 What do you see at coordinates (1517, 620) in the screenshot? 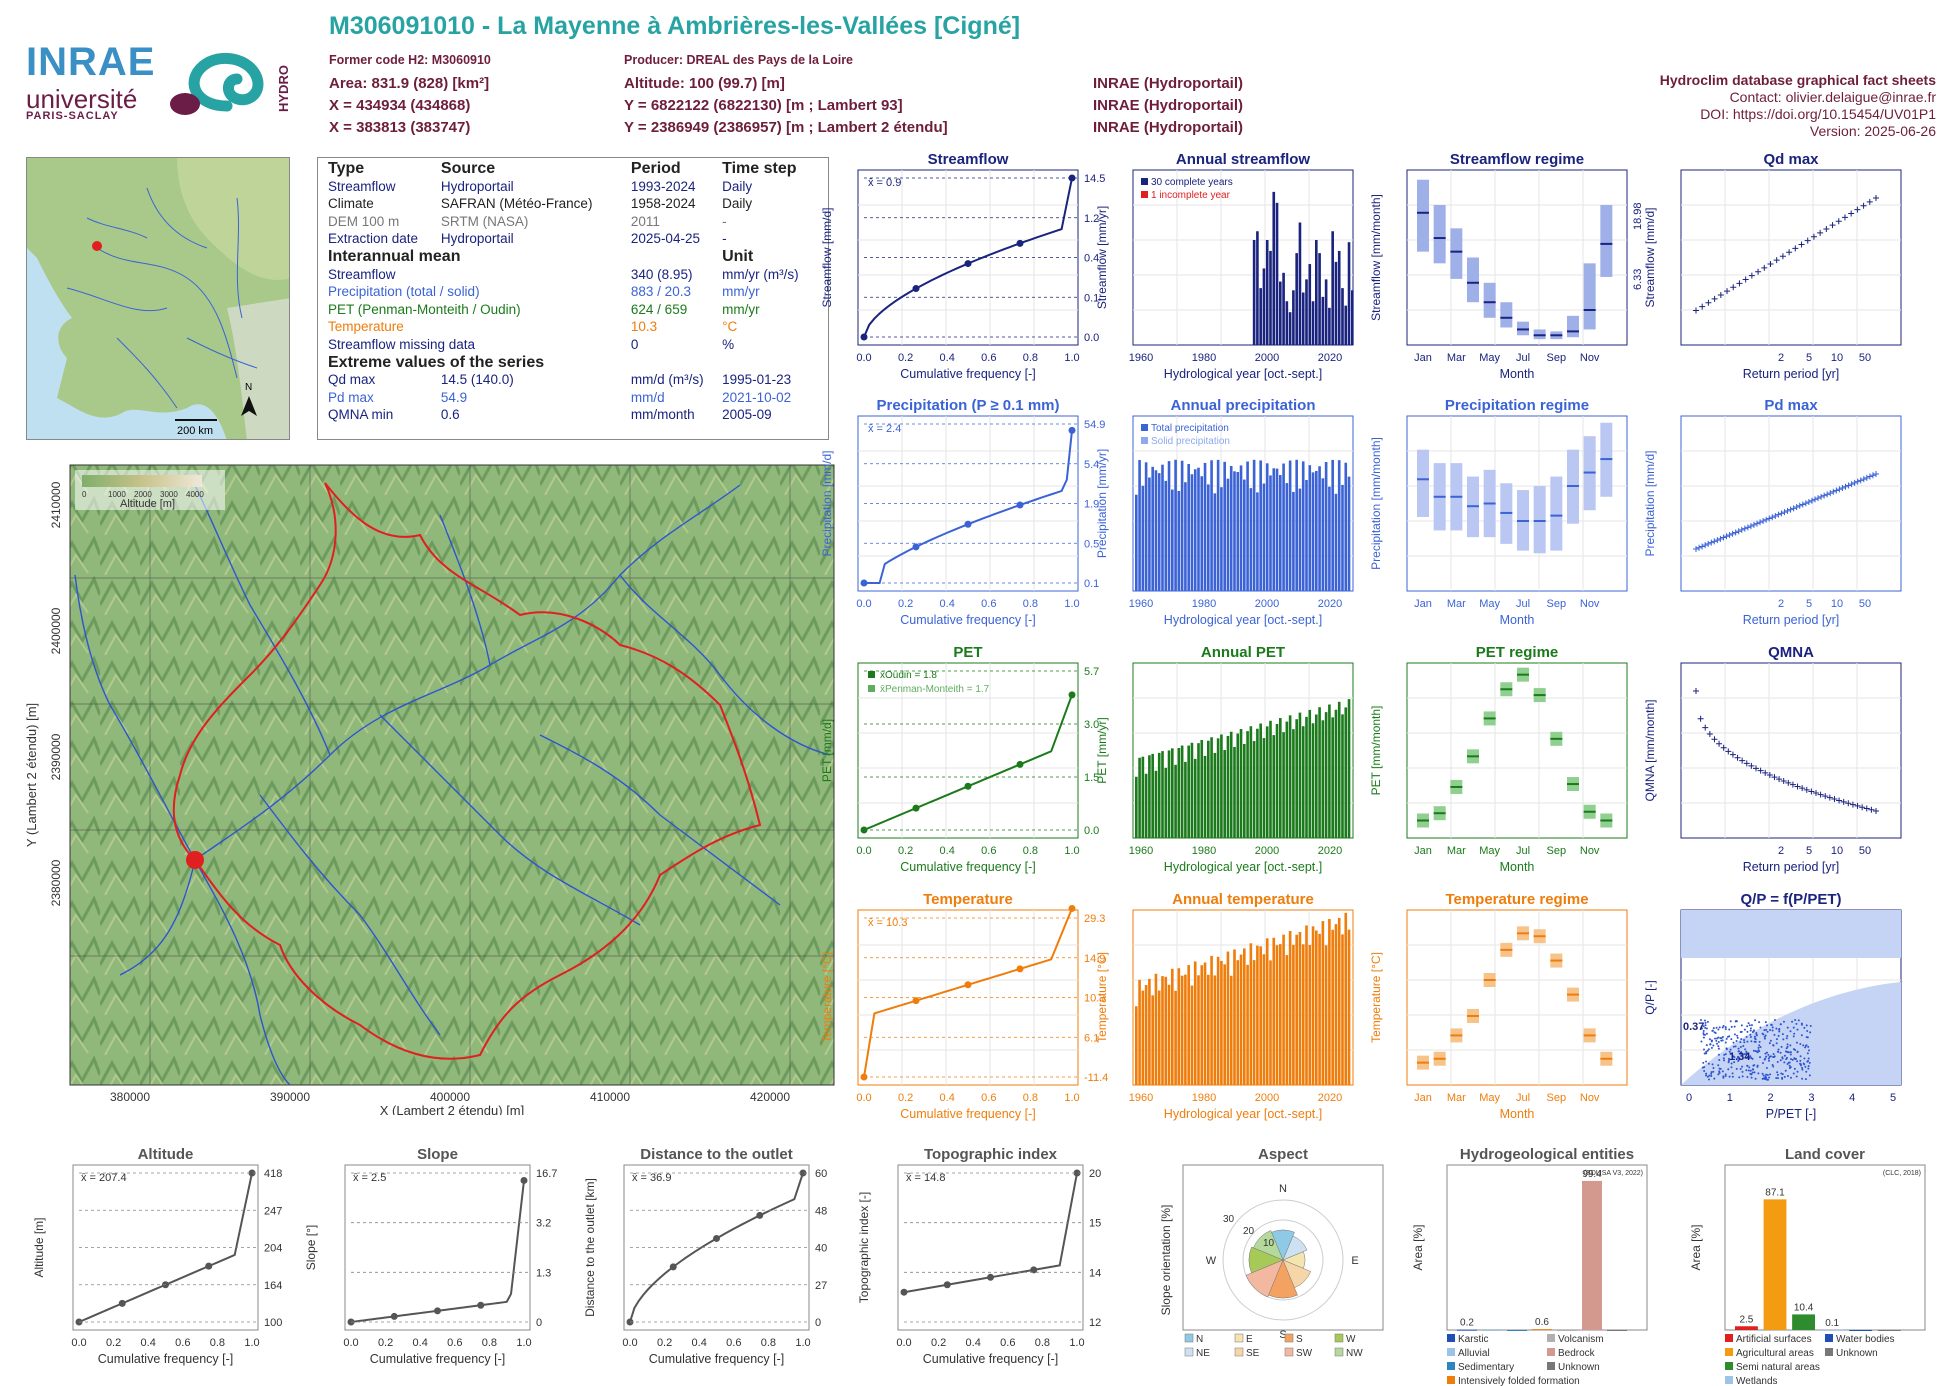
I see `x-axis-label: Month` at bounding box center [1517, 620].